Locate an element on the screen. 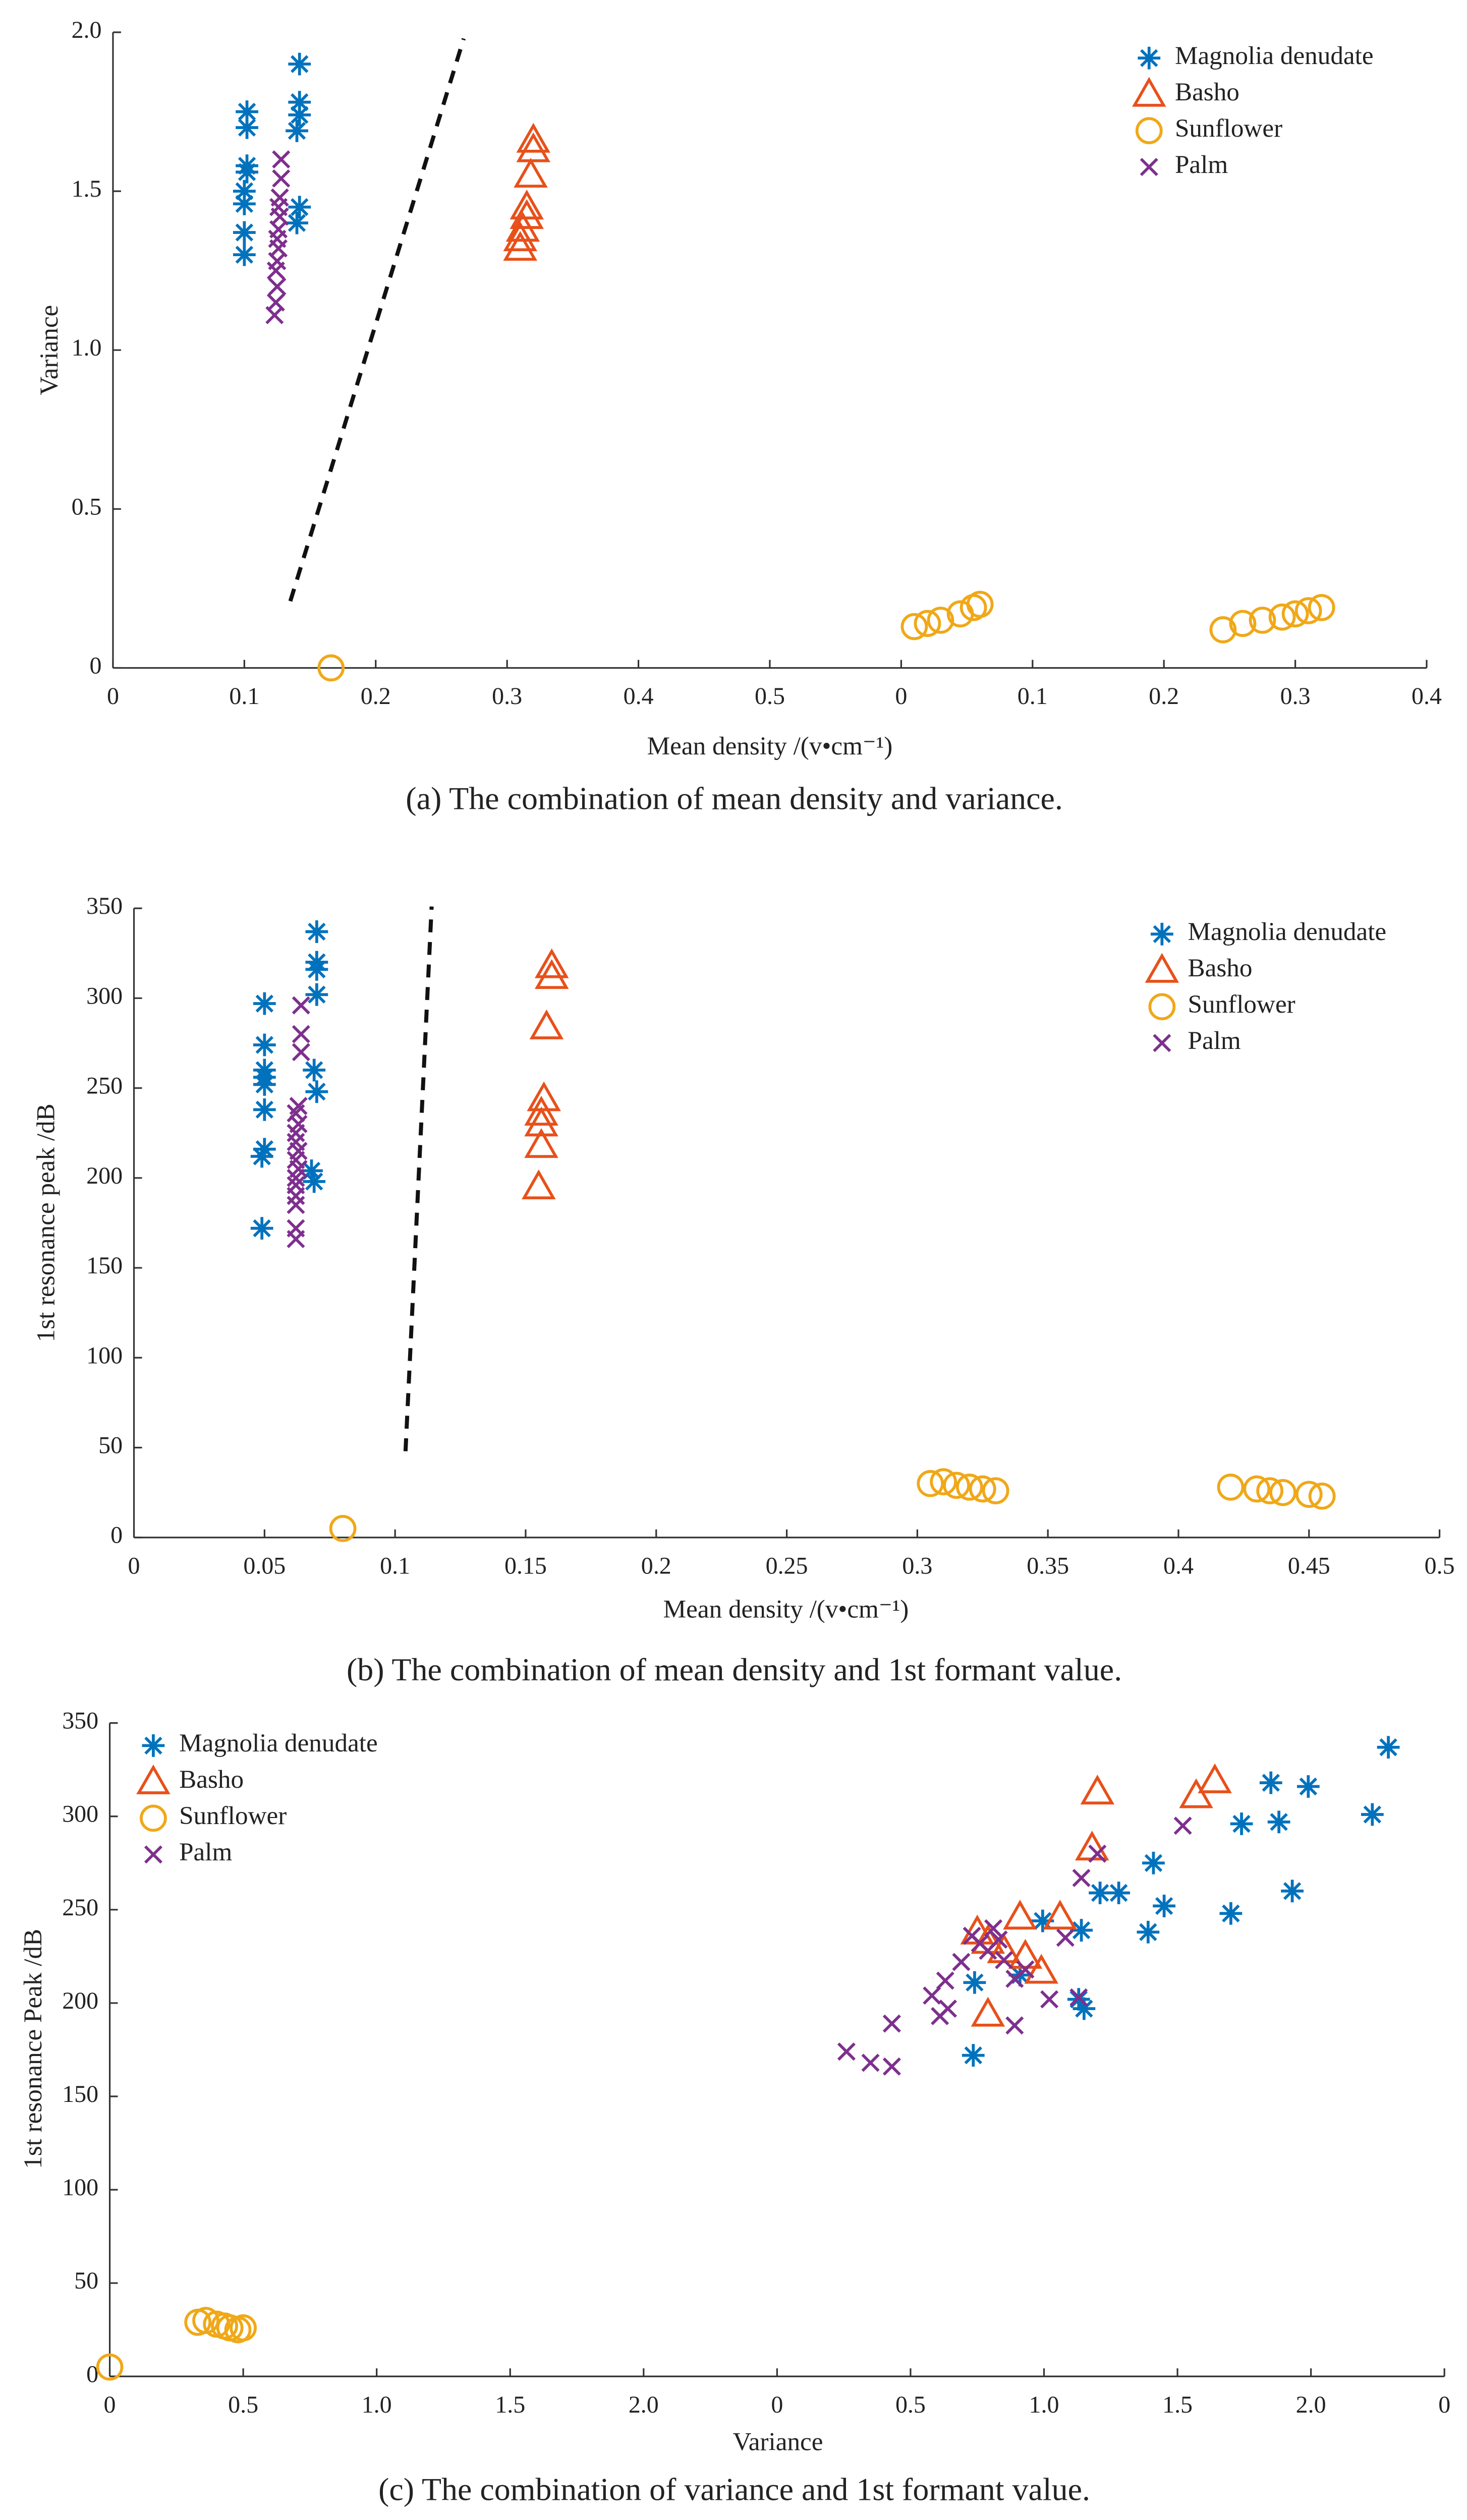  y-tick-label: 0.5 is located at coordinates (87, 507).